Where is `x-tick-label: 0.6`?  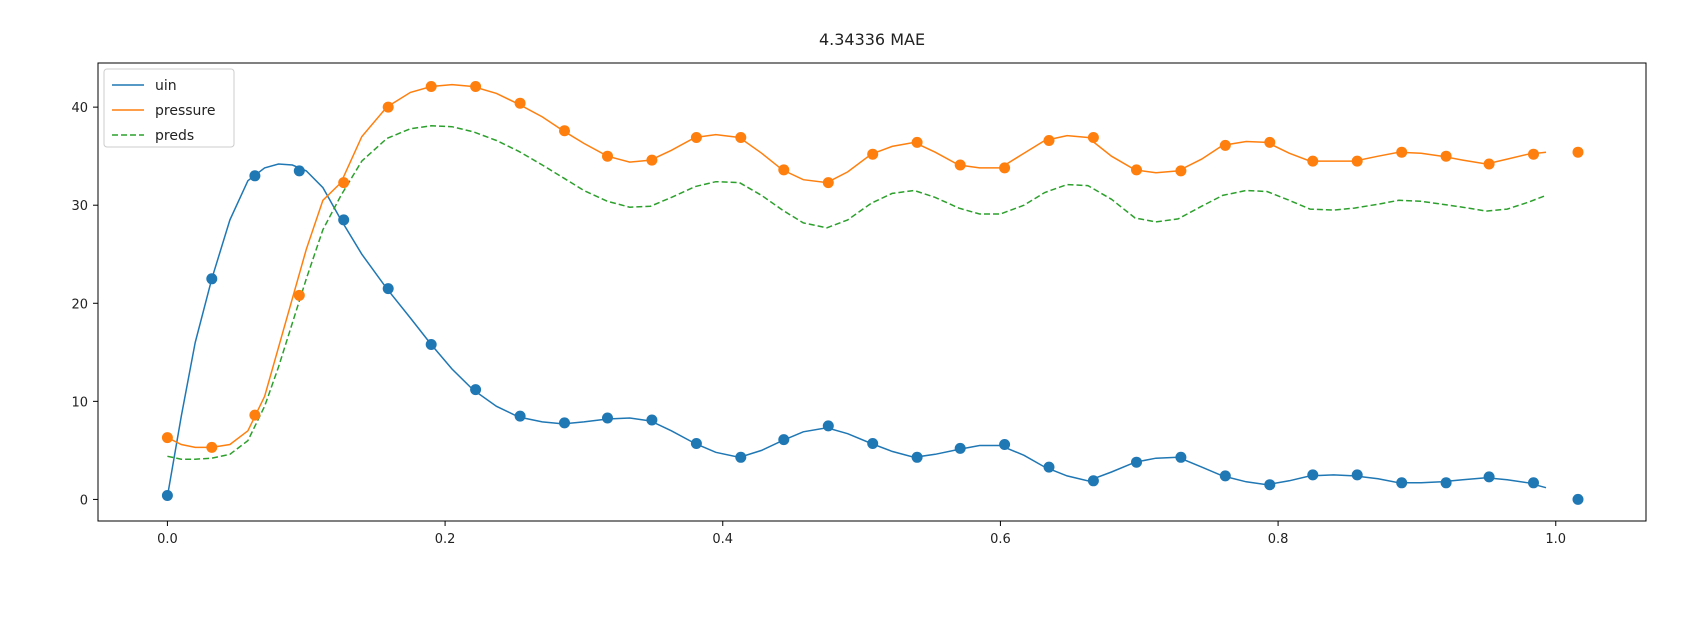 x-tick-label: 0.6 is located at coordinates (1000, 539).